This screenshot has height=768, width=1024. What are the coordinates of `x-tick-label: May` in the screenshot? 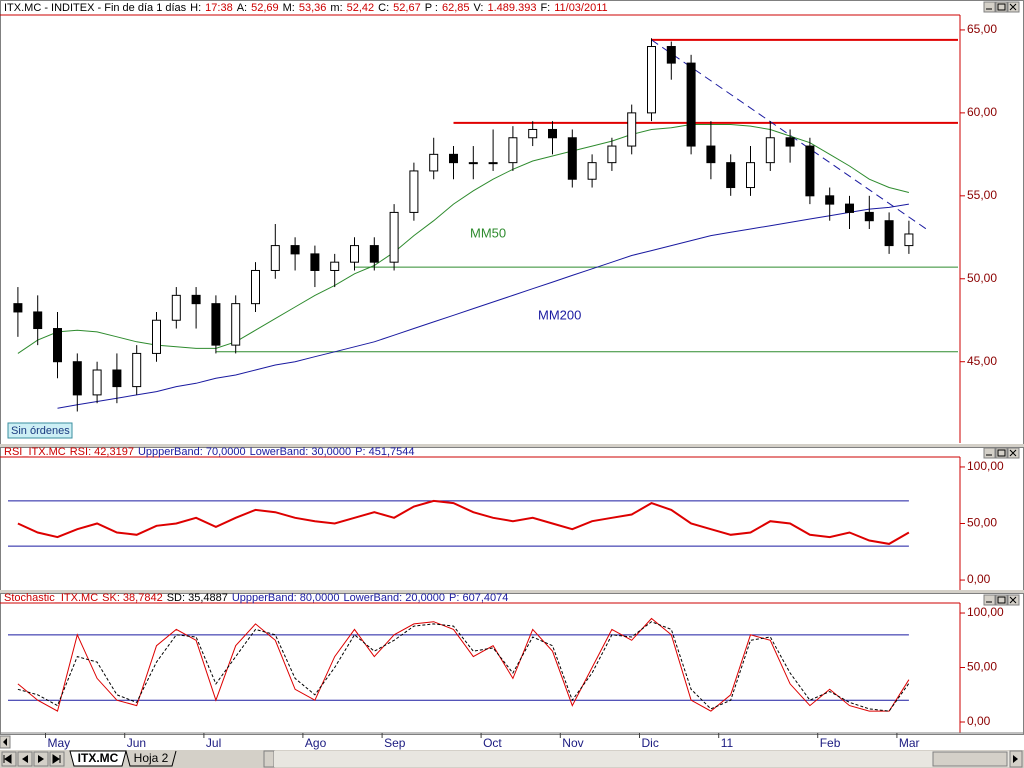 It's located at (59, 743).